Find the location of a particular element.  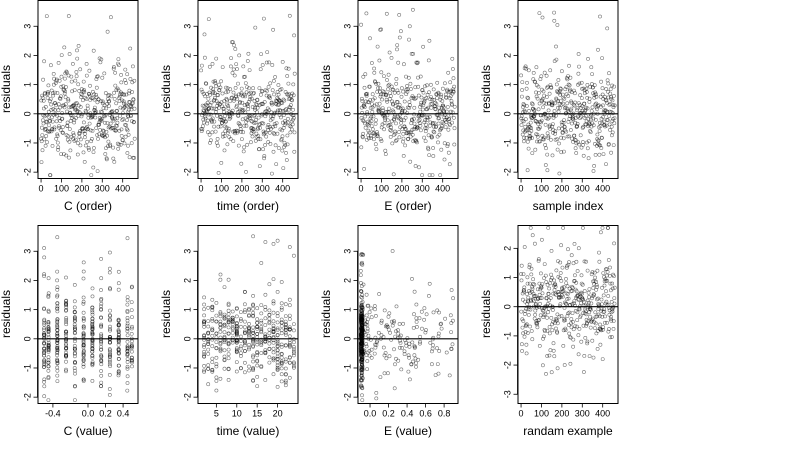

y-tick-label: -1 is located at coordinates (348, 143).